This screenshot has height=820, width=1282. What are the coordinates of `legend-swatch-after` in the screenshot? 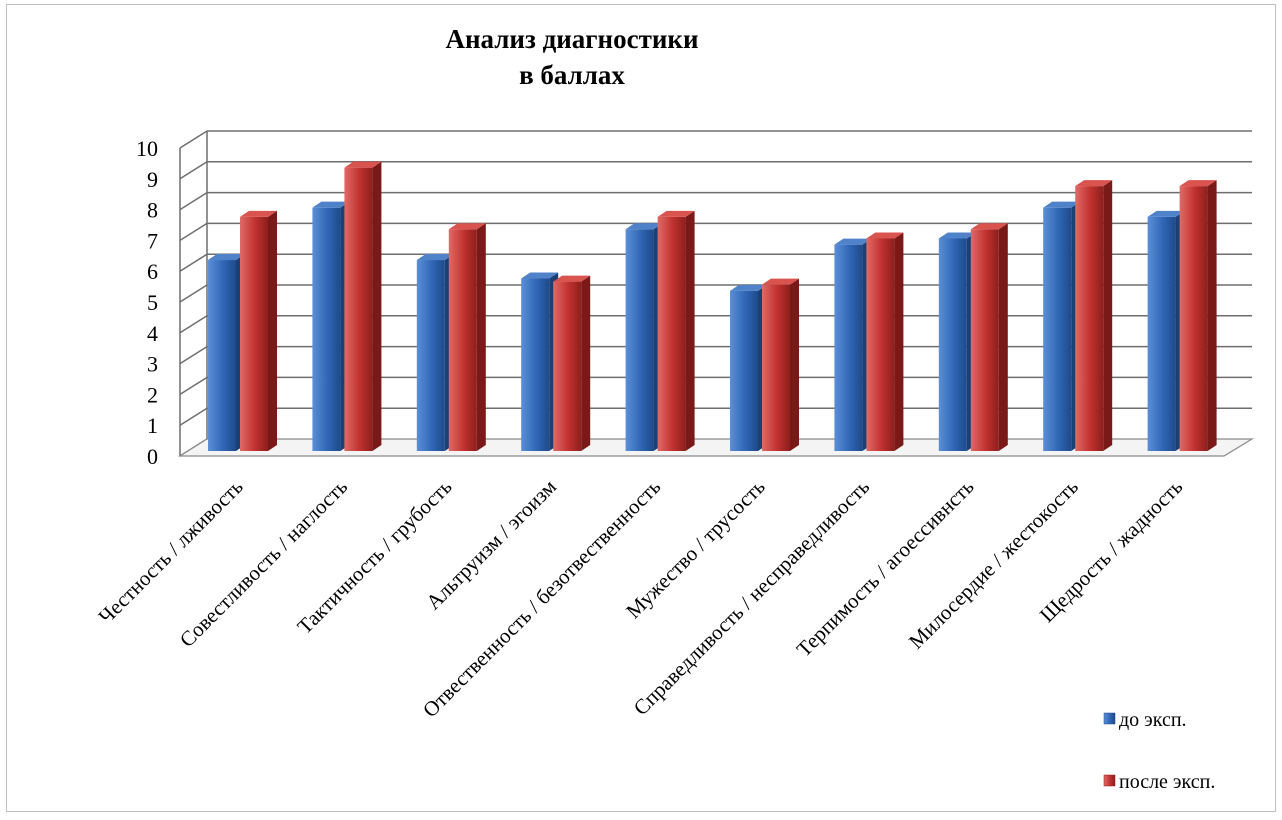 It's located at (1109, 780).